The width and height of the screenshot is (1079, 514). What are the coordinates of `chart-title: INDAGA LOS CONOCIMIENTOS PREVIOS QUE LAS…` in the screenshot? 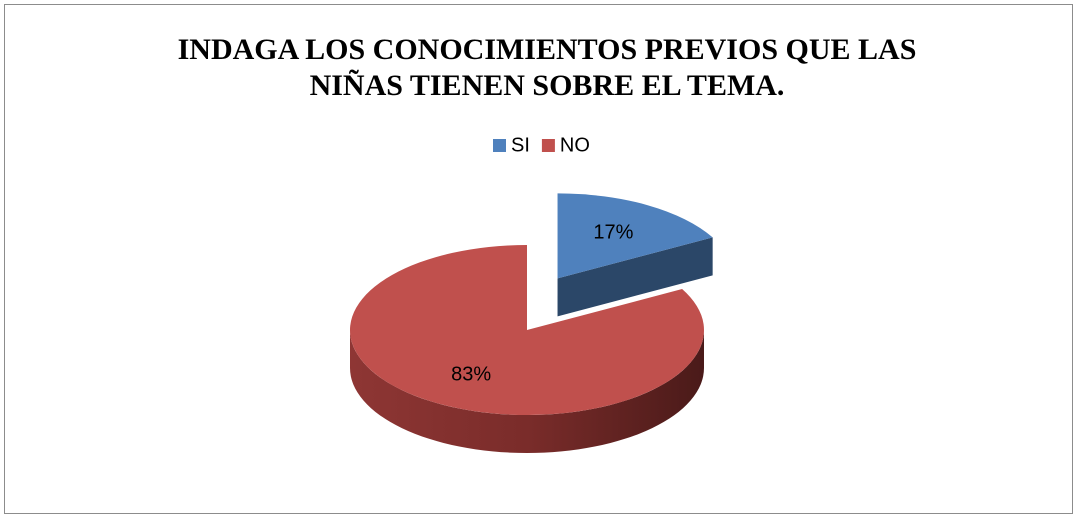 It's located at (547, 67).